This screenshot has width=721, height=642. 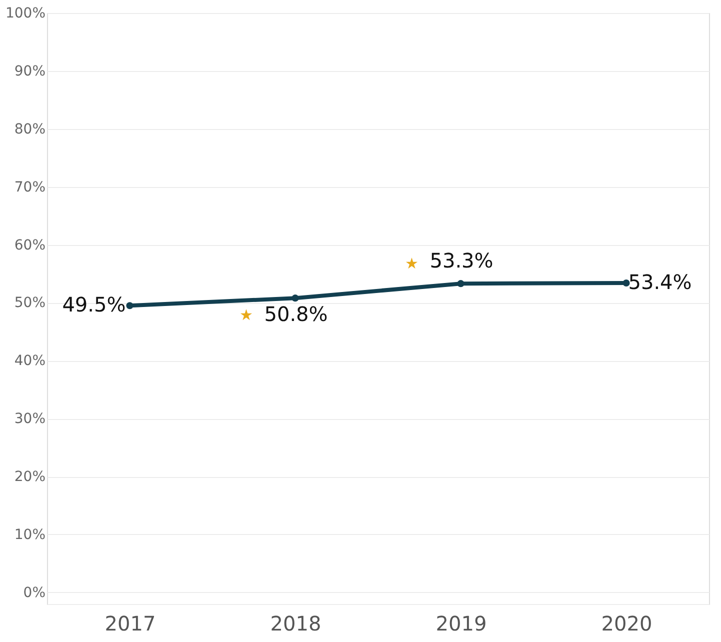 What do you see at coordinates (296, 314) in the screenshot?
I see `text: 50.8%` at bounding box center [296, 314].